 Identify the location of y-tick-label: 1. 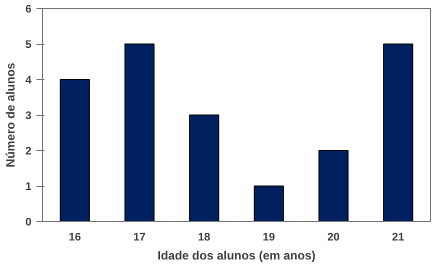
(28, 187).